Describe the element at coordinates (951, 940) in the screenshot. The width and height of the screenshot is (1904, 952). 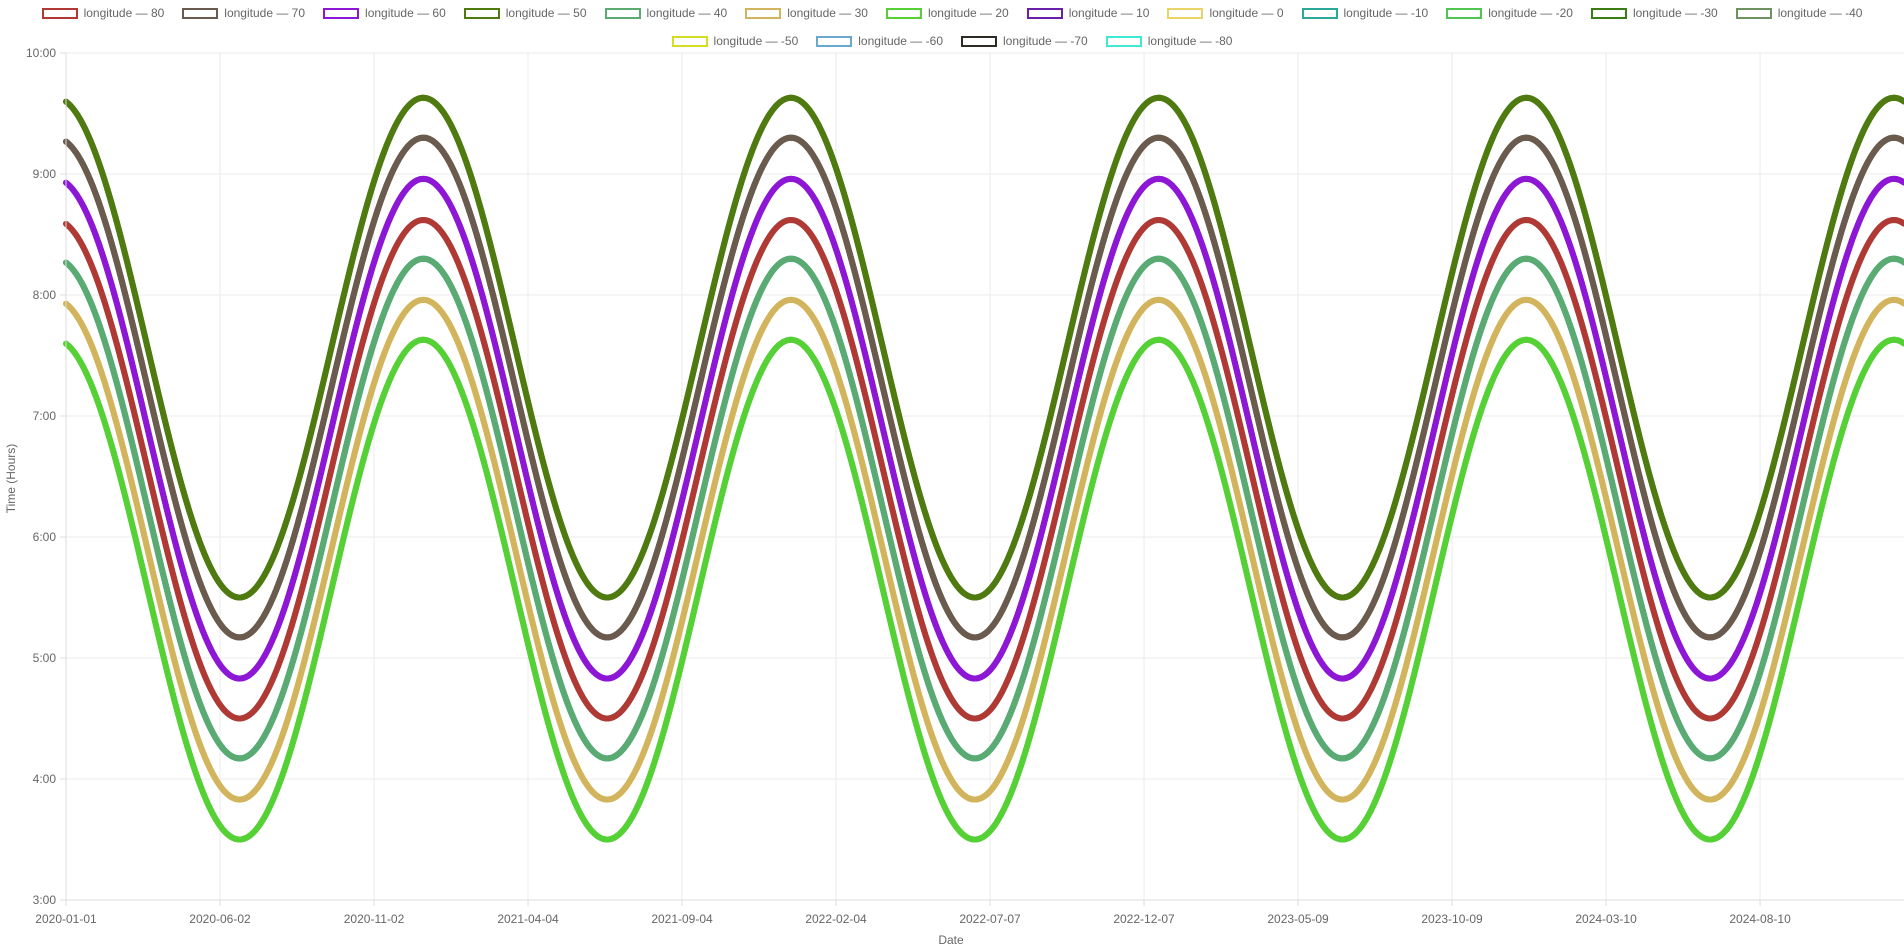
I see `x-axis-title: Date` at that location.